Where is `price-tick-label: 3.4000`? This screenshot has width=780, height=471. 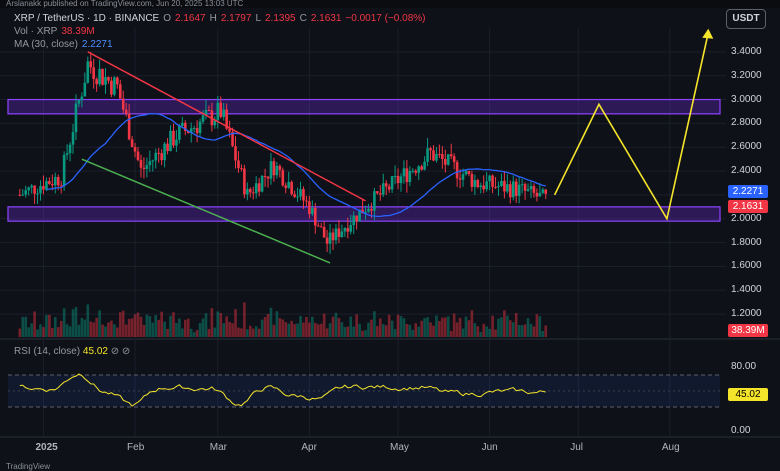 price-tick-label: 3.4000 is located at coordinates (746, 51).